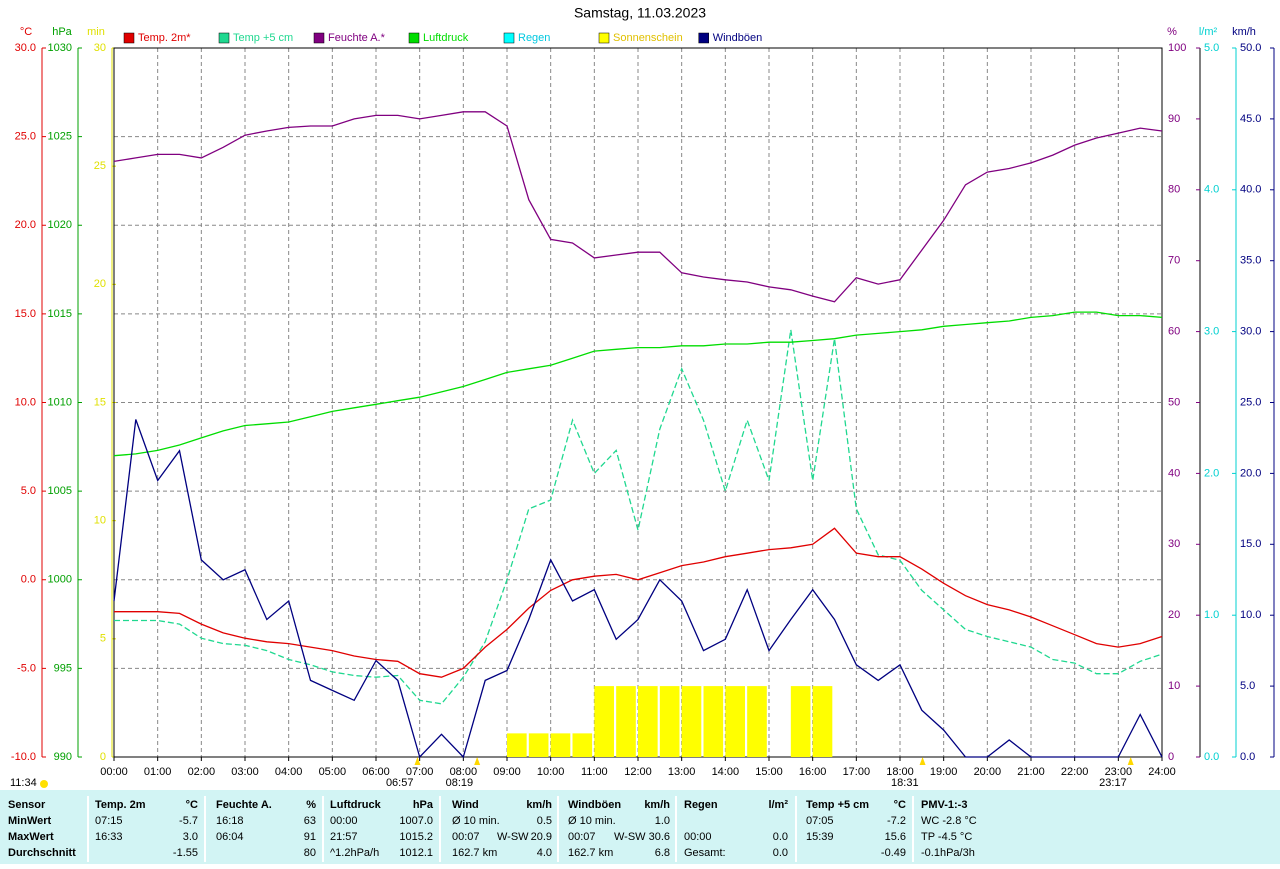 This screenshot has width=1280, height=869. Describe the element at coordinates (30, 821) in the screenshot. I see `table-cell: MinWert` at that location.